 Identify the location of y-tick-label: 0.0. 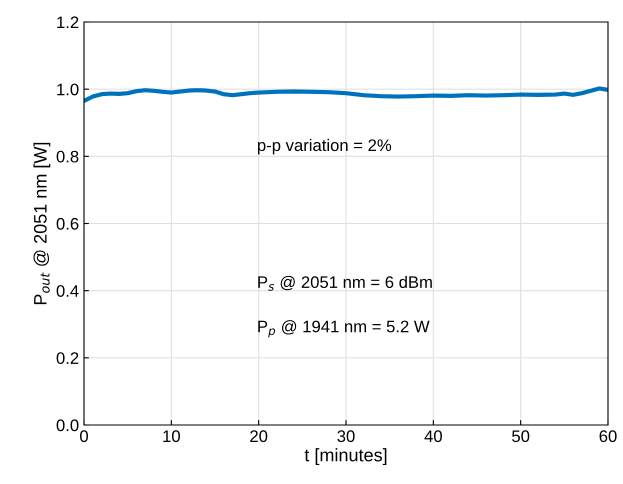
(67, 425).